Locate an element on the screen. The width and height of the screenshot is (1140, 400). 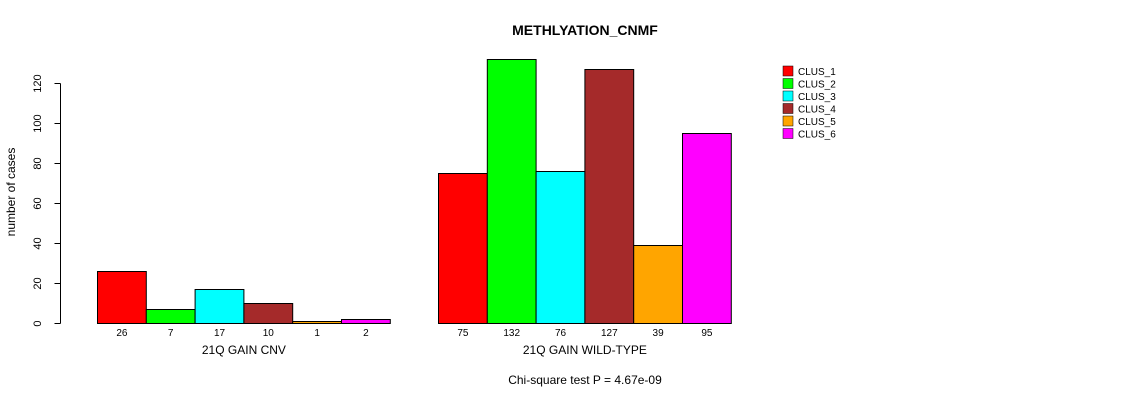
legend-label: CLUS_2 is located at coordinates (817, 85).